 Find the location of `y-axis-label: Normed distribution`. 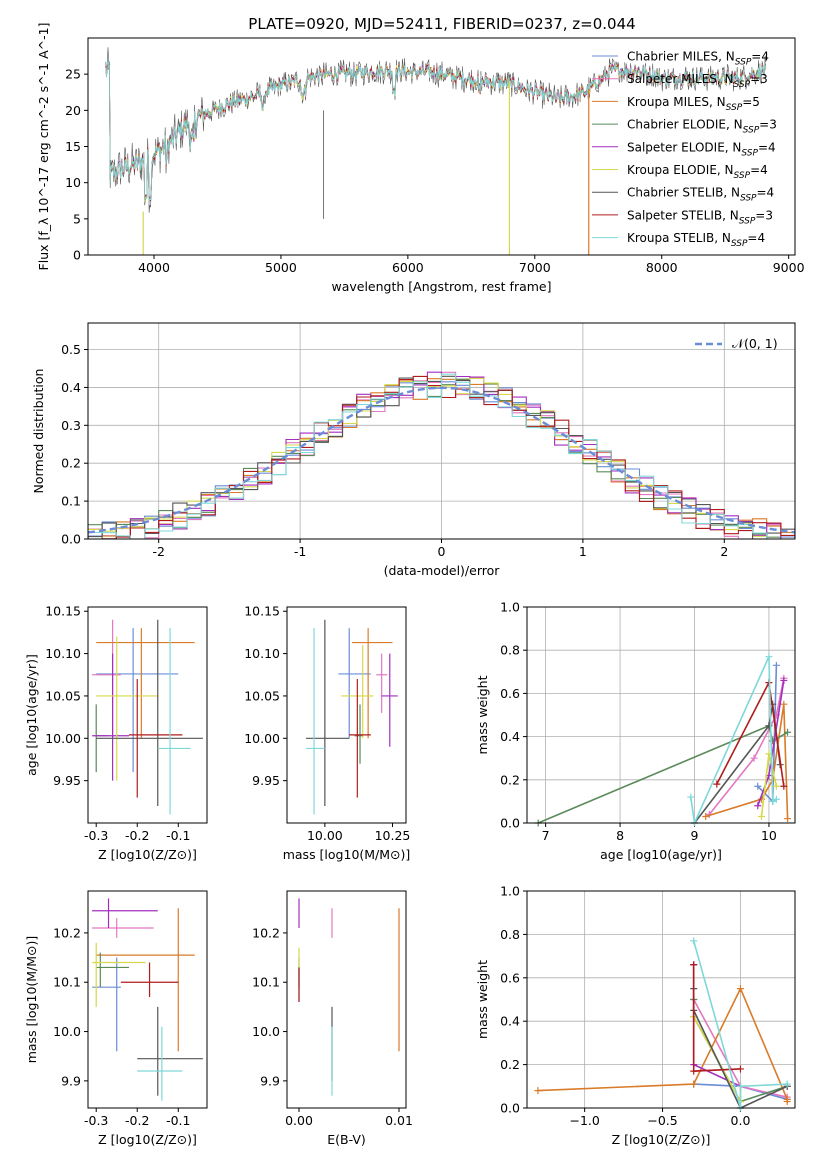

y-axis-label: Normed distribution is located at coordinates (38, 431).